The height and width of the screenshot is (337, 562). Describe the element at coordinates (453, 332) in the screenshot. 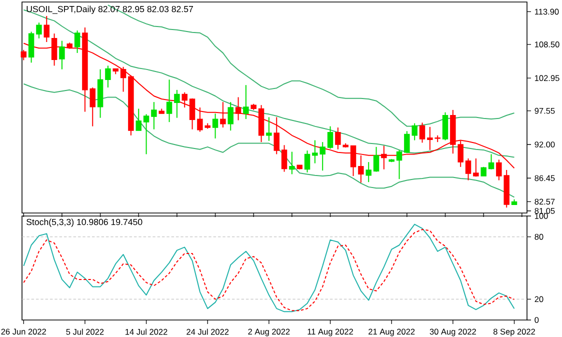

I see `x-tick-label: 30 Aug 2022` at that location.